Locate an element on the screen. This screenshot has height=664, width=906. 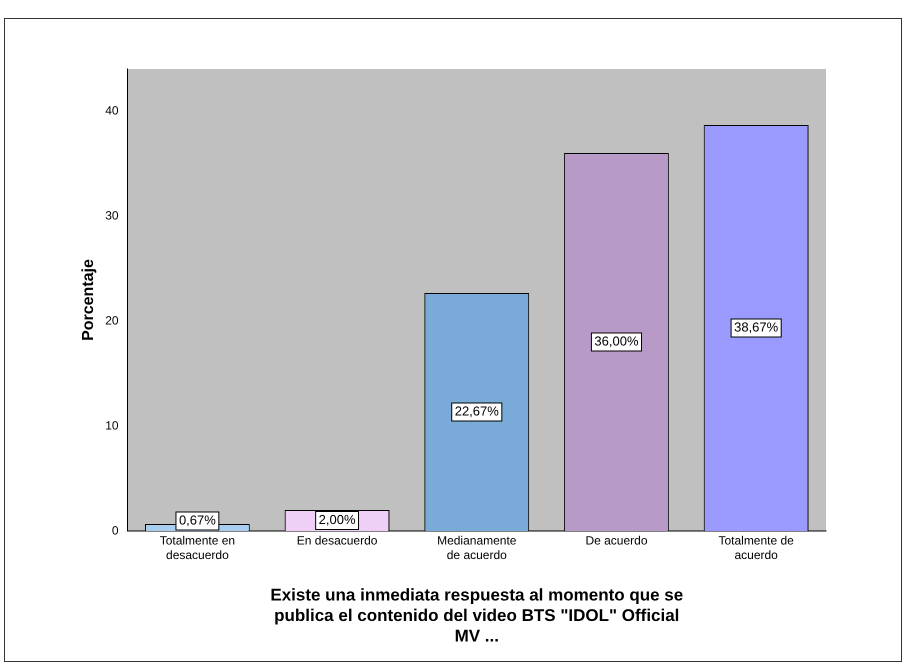
x-tick-label: De acuerdo is located at coordinates (616, 541).